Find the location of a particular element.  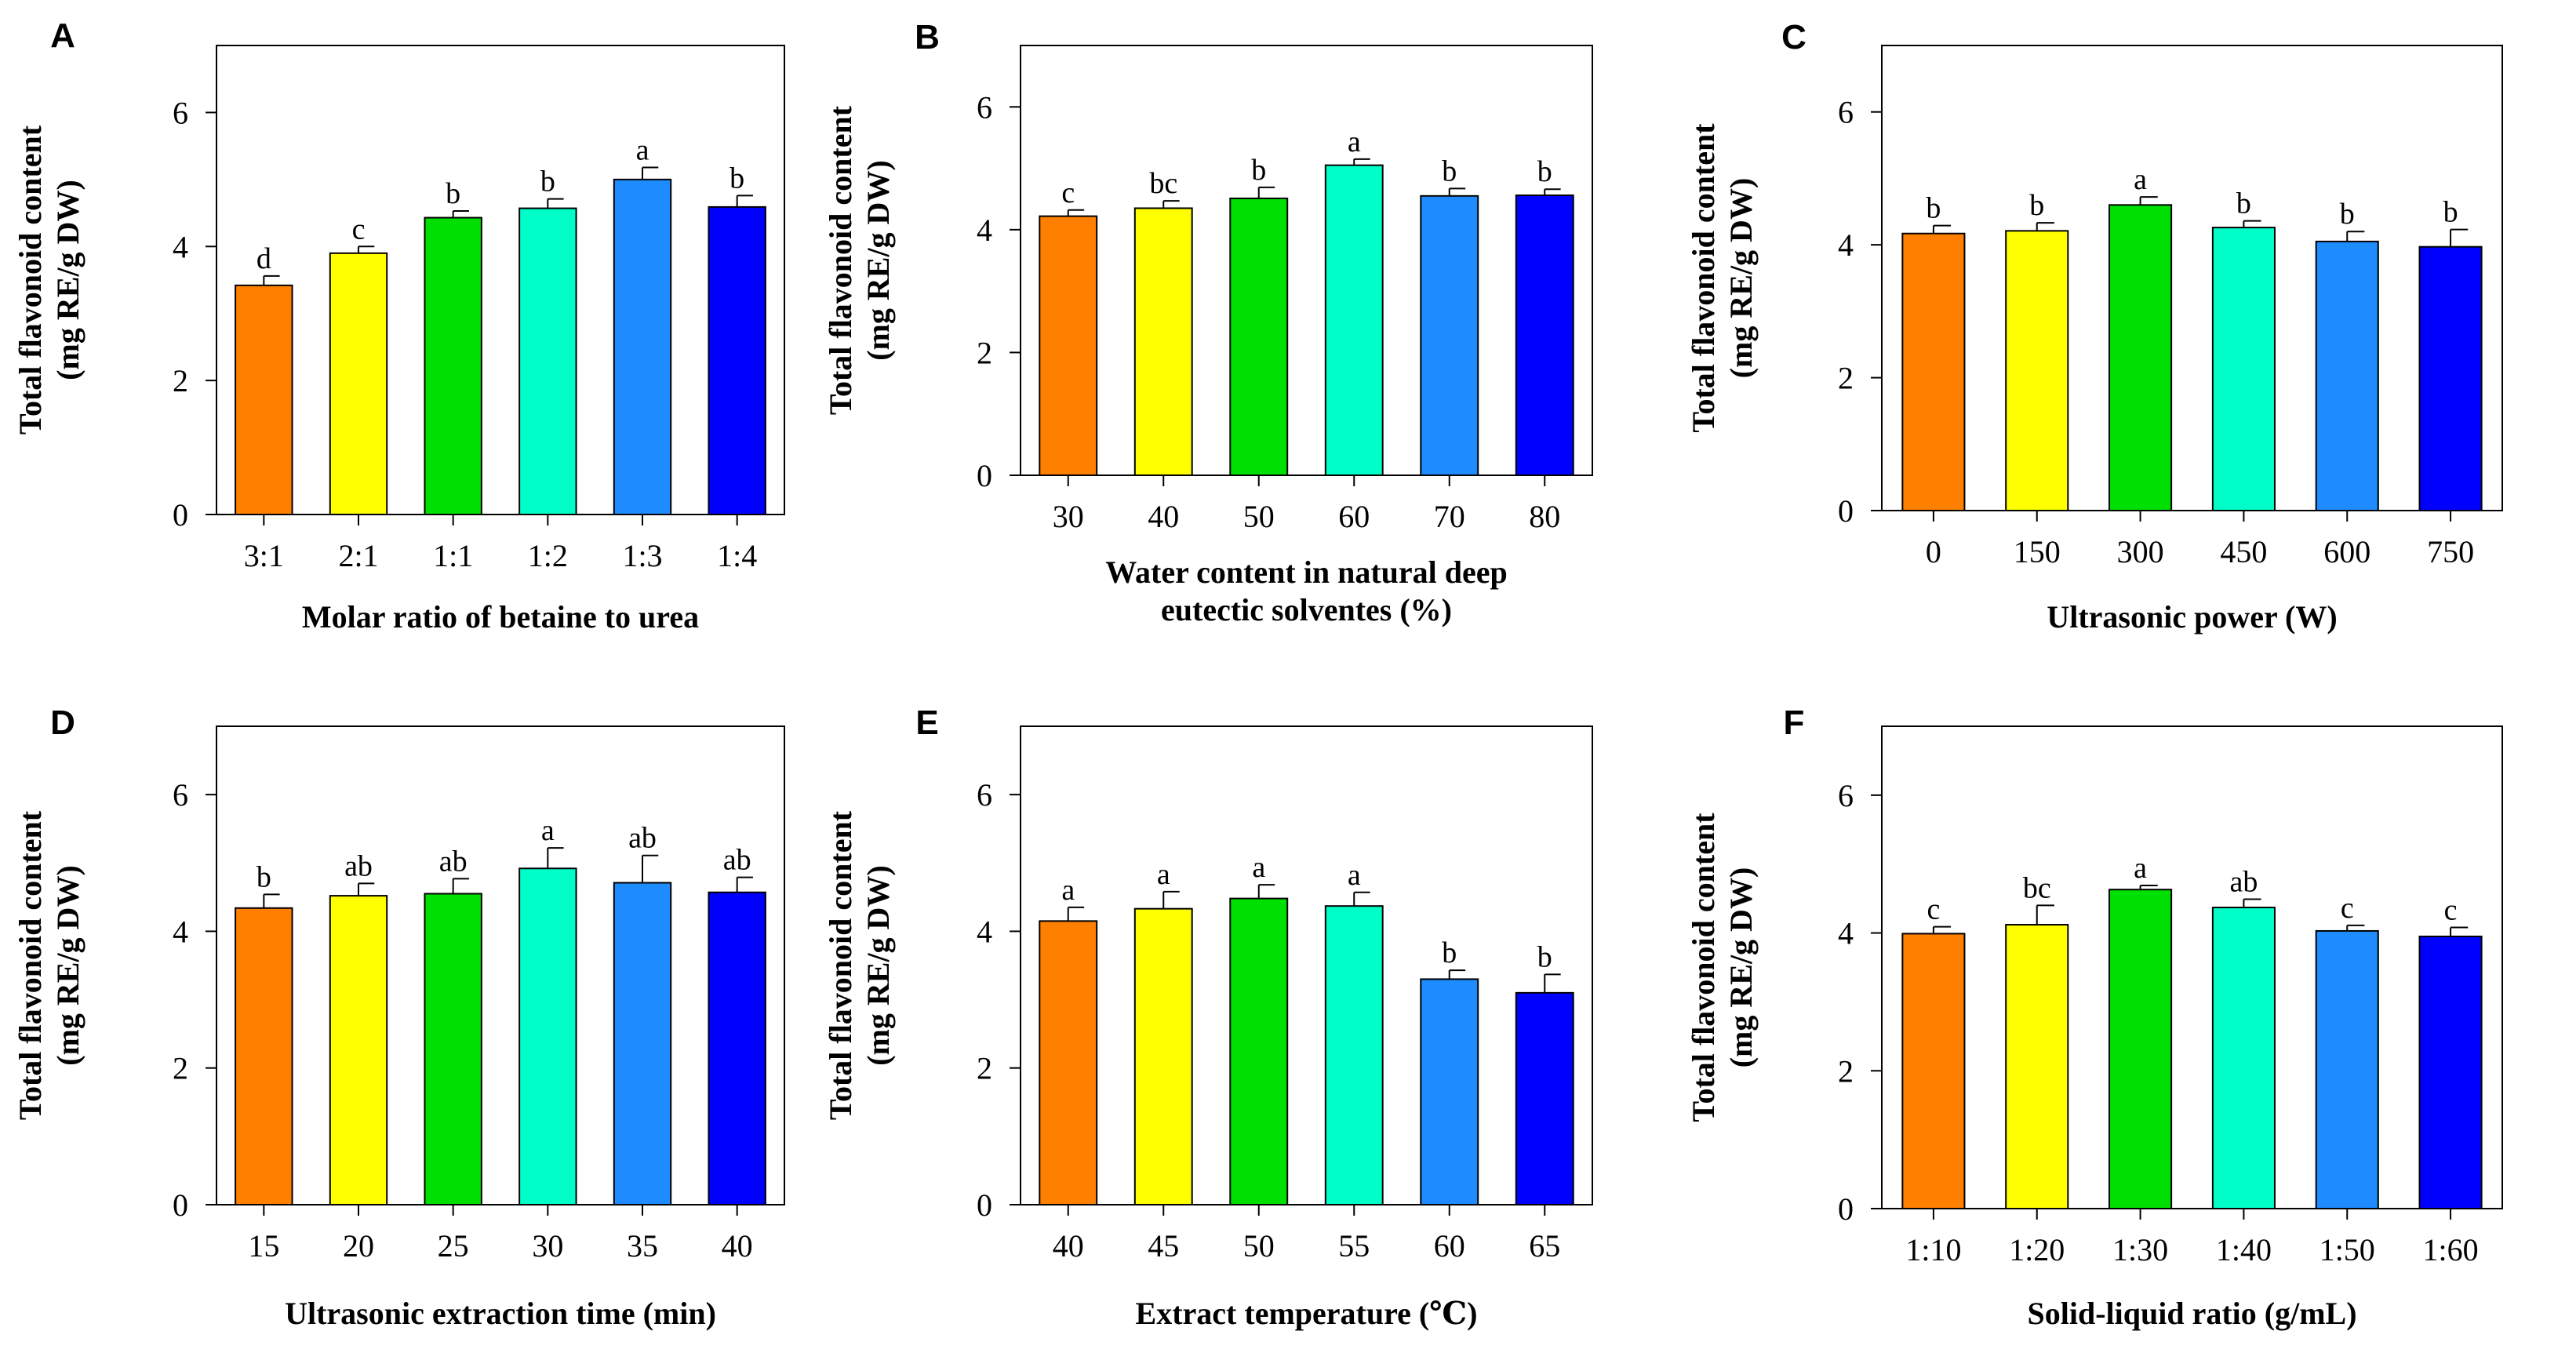

significance-label-b-0: c is located at coordinates (1068, 192).